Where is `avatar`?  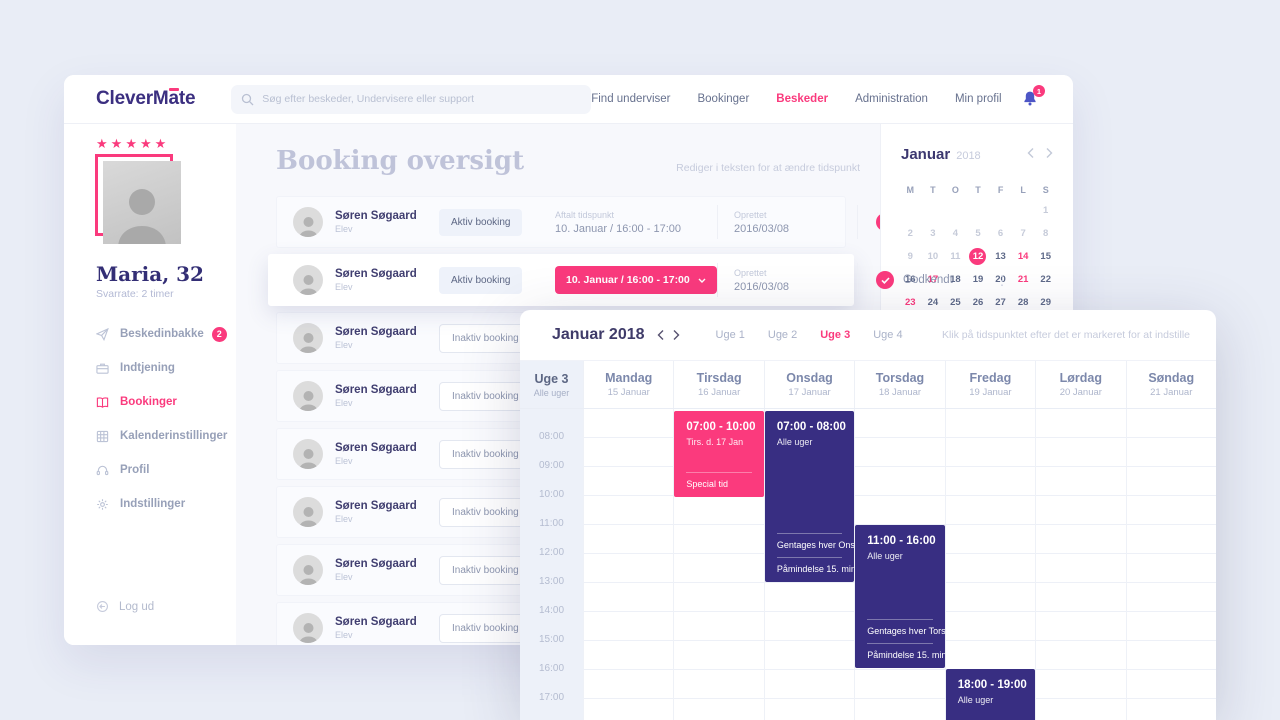
avatar is located at coordinates (308, 454).